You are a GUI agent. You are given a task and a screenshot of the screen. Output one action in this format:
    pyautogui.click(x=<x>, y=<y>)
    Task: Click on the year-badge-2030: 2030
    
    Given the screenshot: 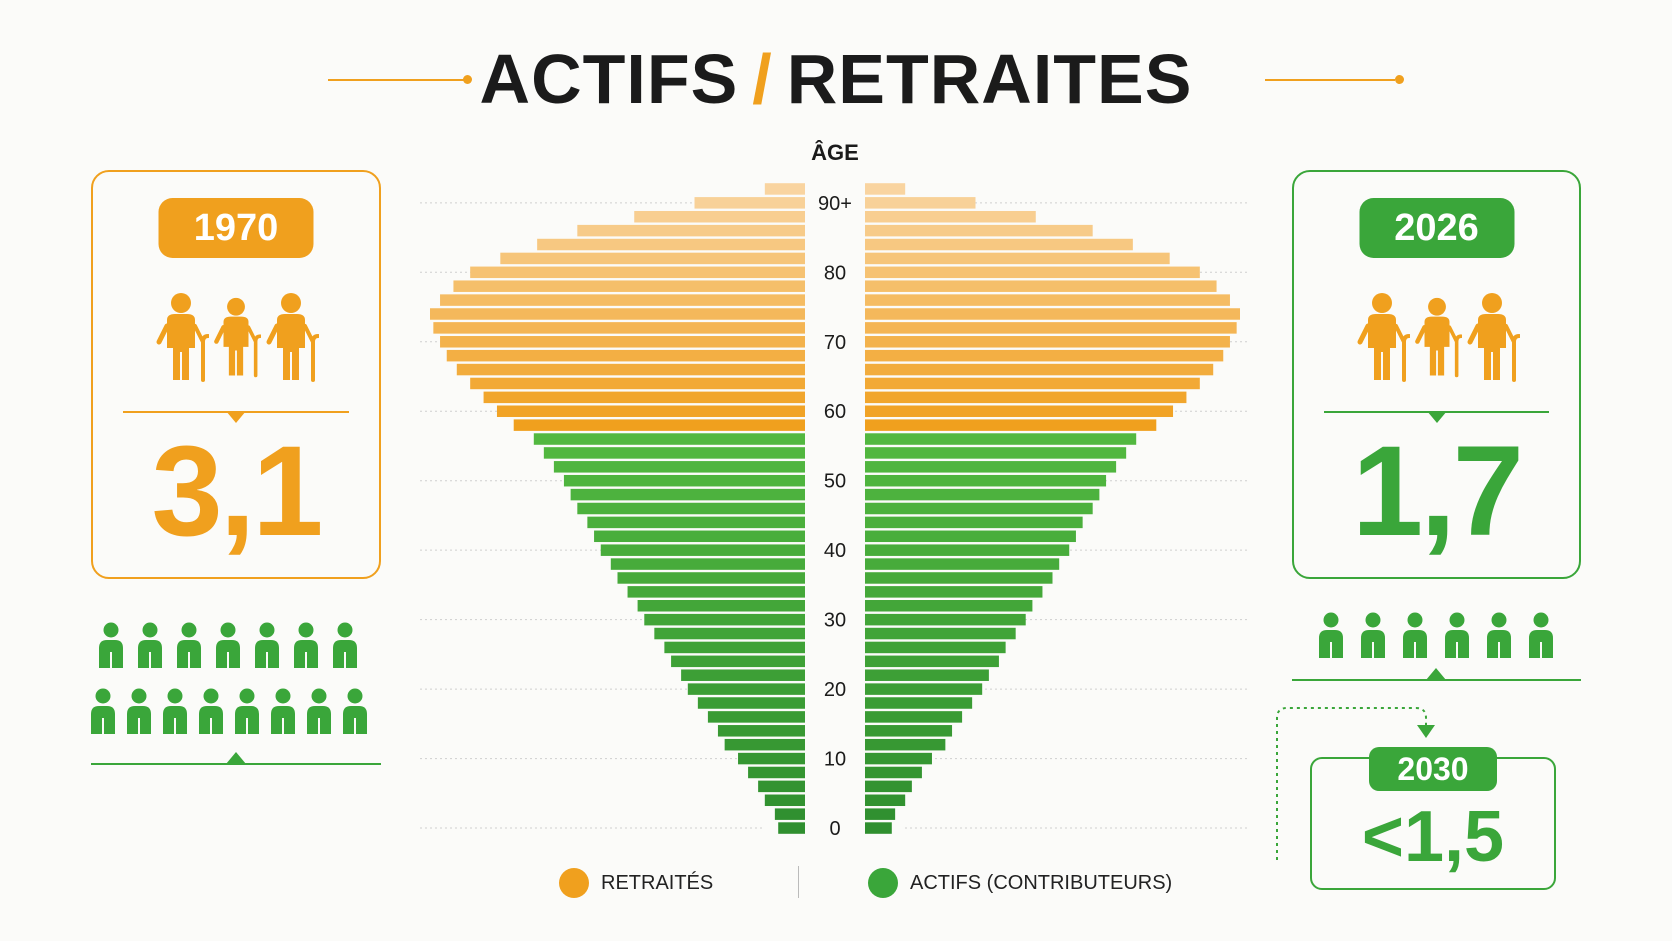 What is the action you would take?
    pyautogui.click(x=1433, y=769)
    